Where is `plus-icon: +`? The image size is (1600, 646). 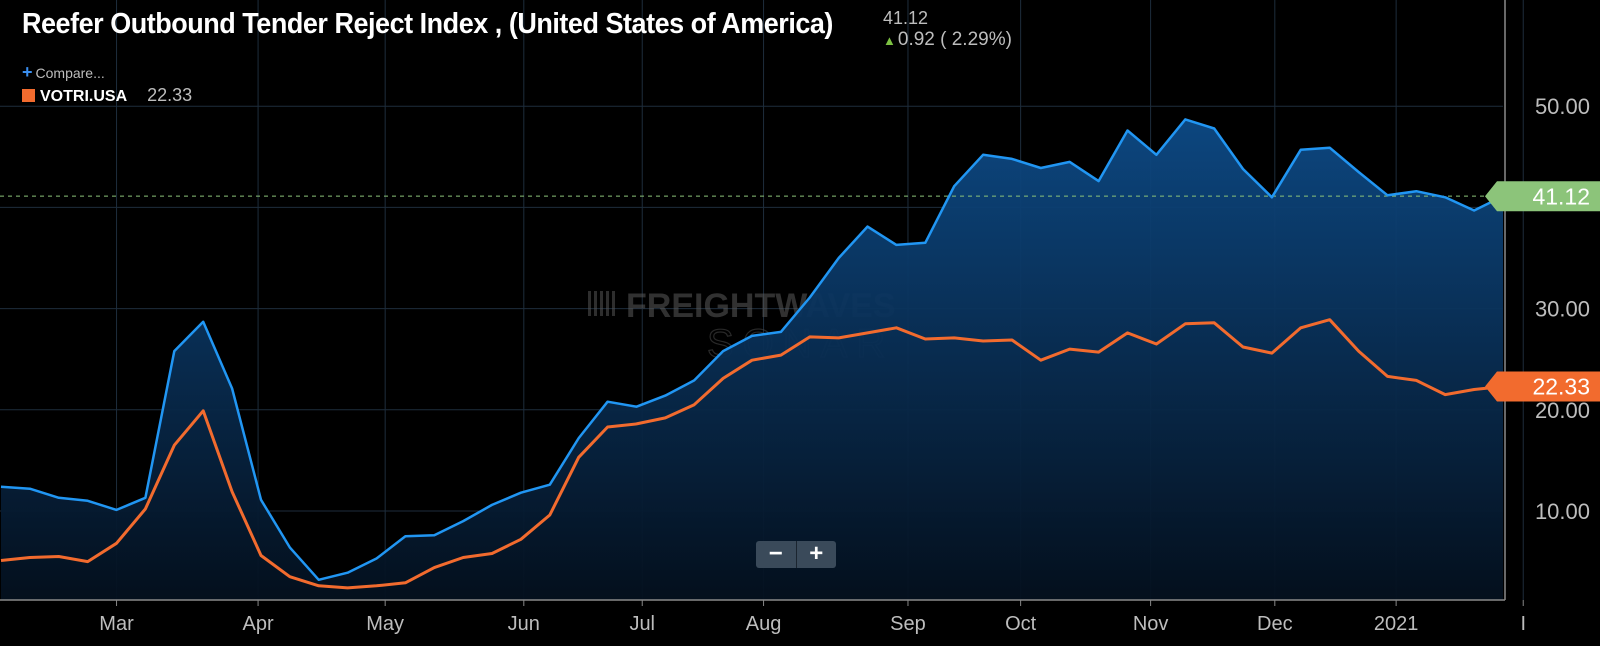 plus-icon: + is located at coordinates (27, 72).